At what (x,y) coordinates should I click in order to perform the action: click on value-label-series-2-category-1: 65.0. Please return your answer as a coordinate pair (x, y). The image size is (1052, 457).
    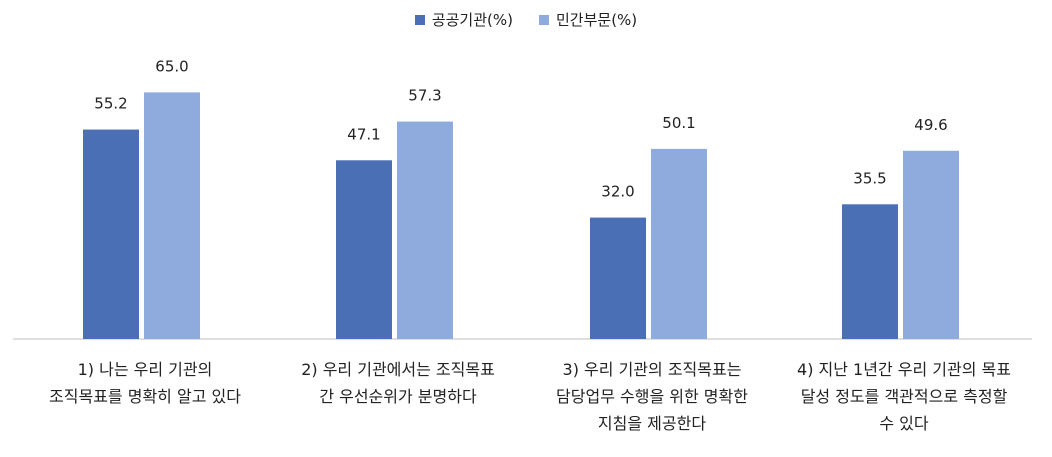
    Looking at the image, I should click on (171, 66).